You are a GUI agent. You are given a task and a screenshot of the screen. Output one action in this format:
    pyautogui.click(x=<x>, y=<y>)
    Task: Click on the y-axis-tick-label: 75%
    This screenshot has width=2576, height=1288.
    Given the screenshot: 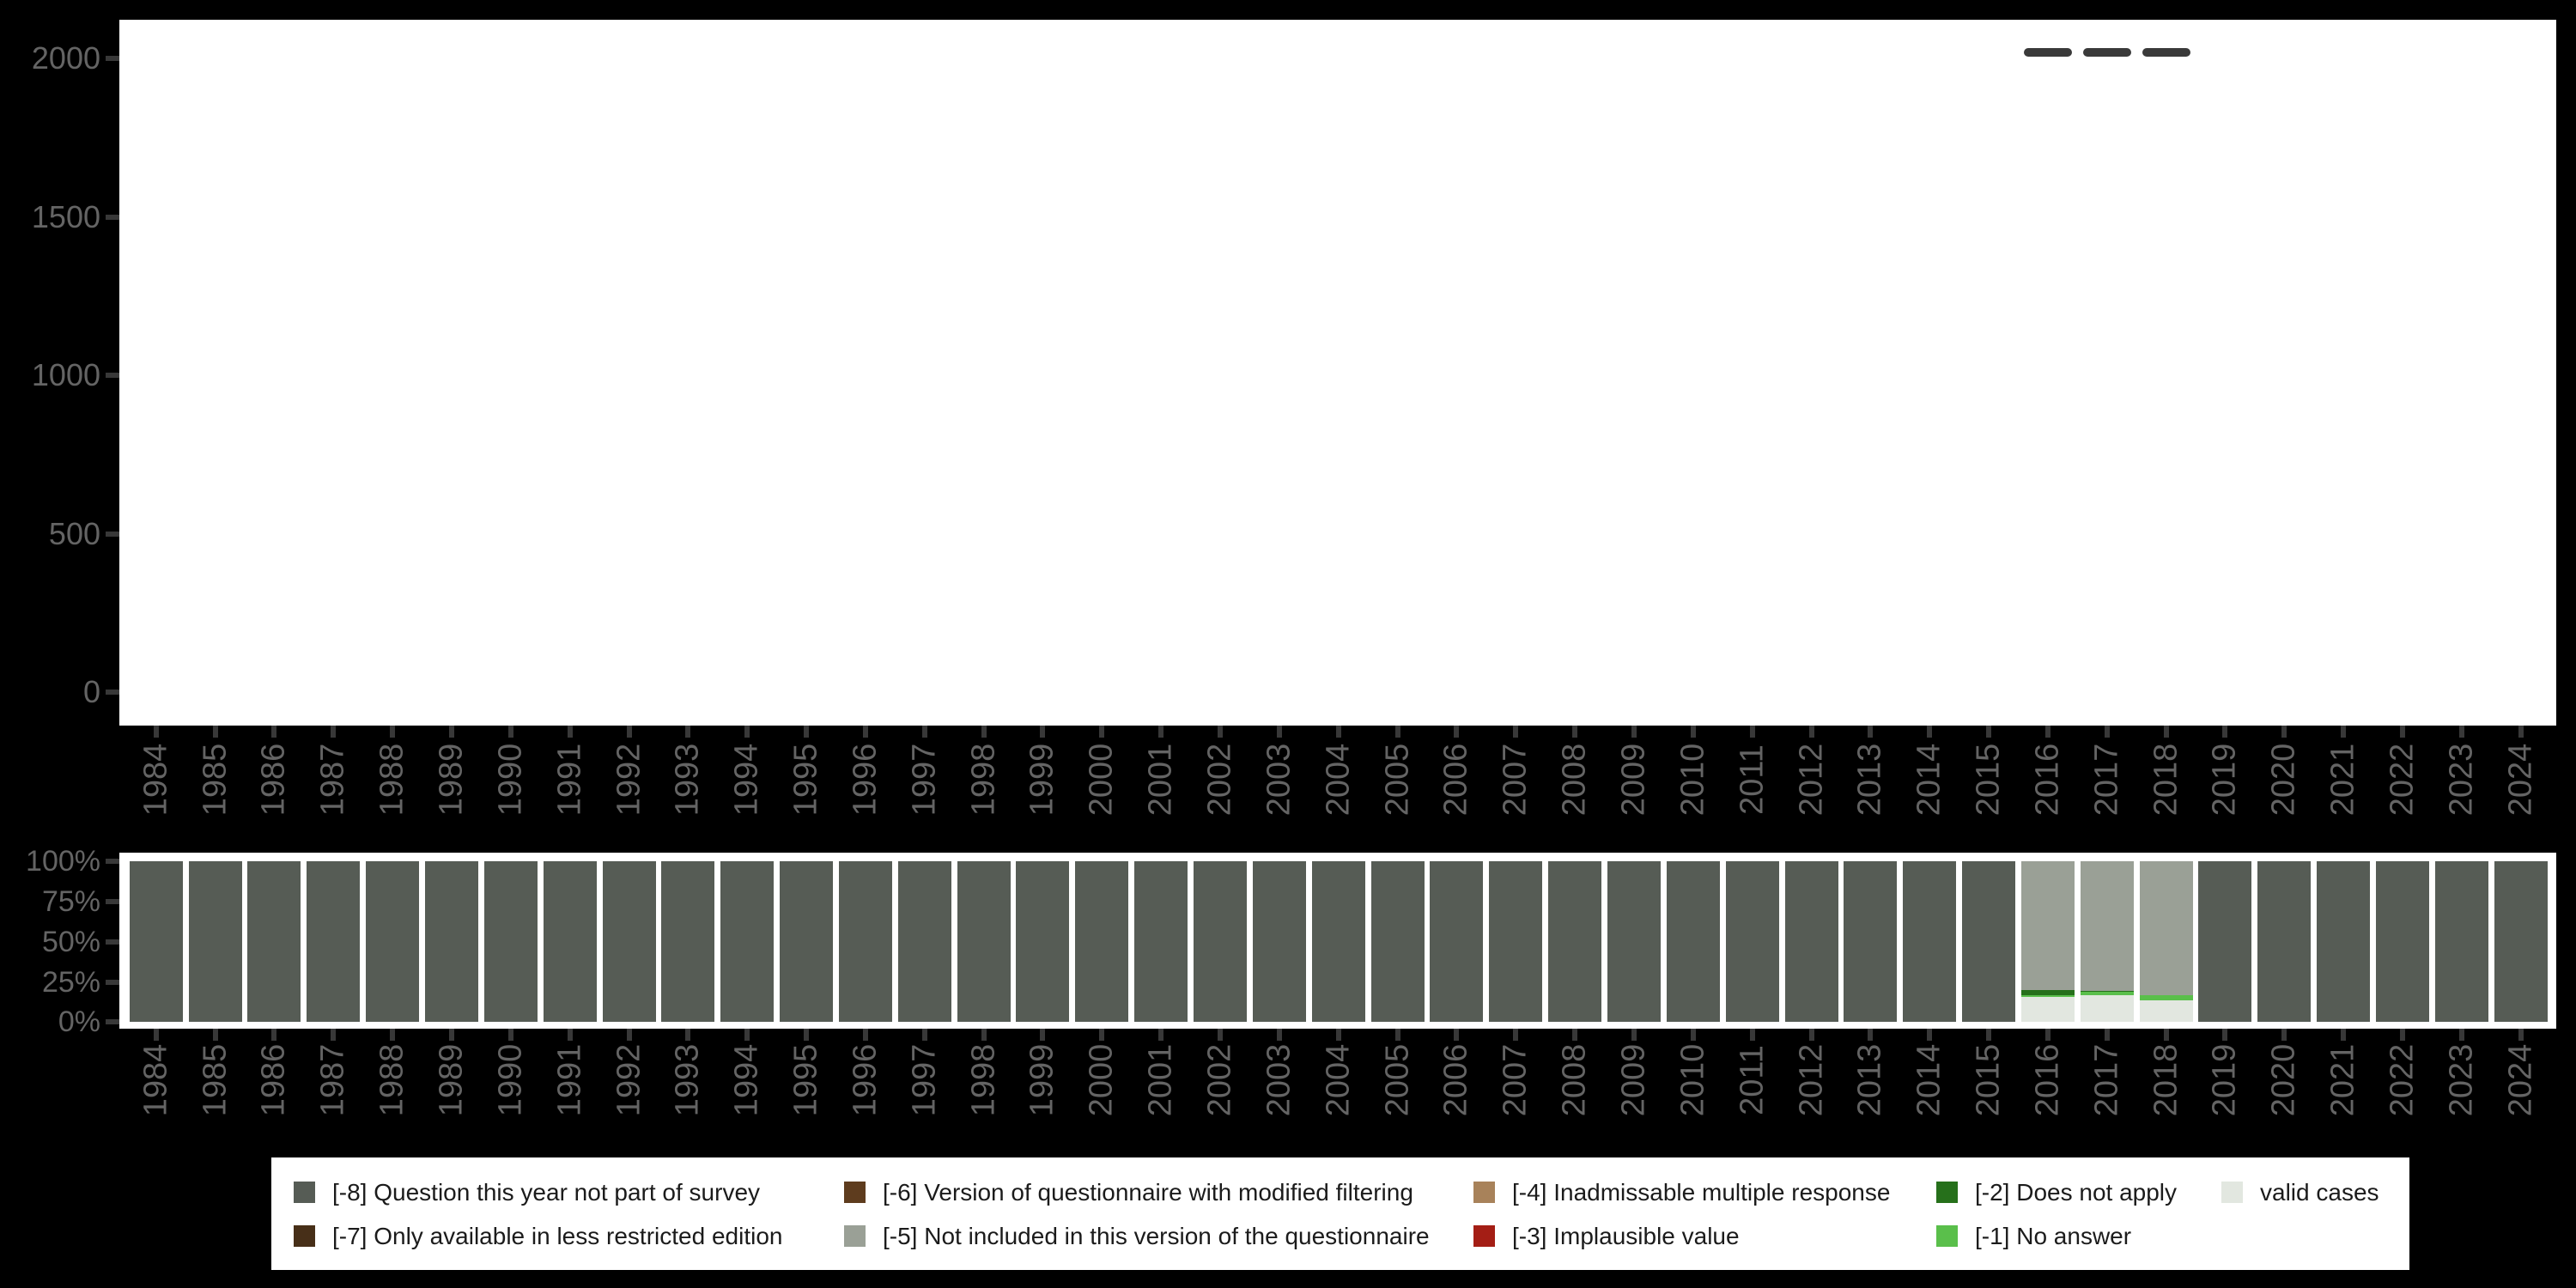 What is the action you would take?
    pyautogui.click(x=70, y=901)
    